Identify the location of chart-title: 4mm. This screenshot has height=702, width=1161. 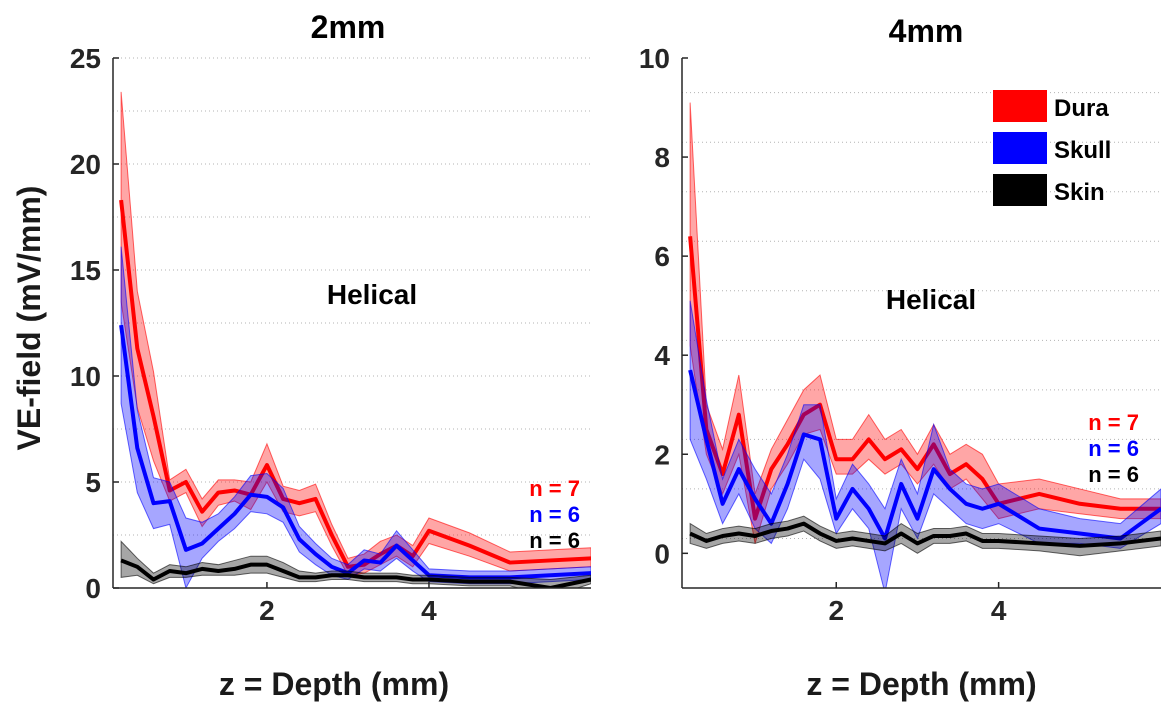
(926, 31).